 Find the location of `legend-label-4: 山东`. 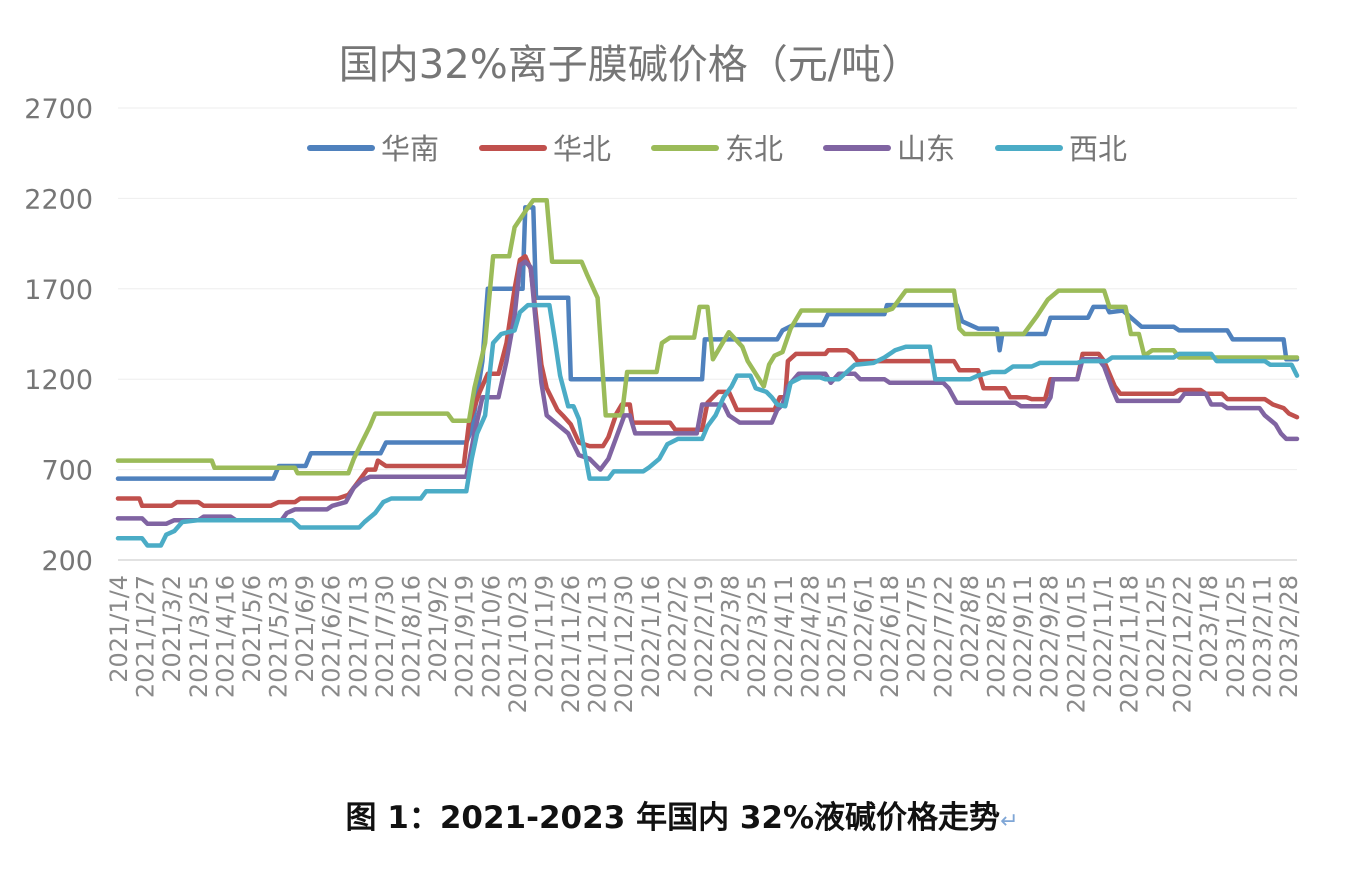

legend-label-4: 山东 is located at coordinates (926, 149).